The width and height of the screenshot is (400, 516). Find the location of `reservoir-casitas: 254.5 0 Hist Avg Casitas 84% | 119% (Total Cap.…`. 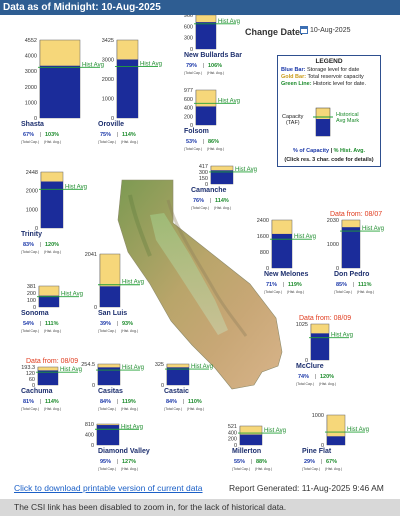

reservoir-casitas: 254.5 0 Hist Avg Casitas 84% | 119% (Total Cap.… is located at coordinates (112, 386).